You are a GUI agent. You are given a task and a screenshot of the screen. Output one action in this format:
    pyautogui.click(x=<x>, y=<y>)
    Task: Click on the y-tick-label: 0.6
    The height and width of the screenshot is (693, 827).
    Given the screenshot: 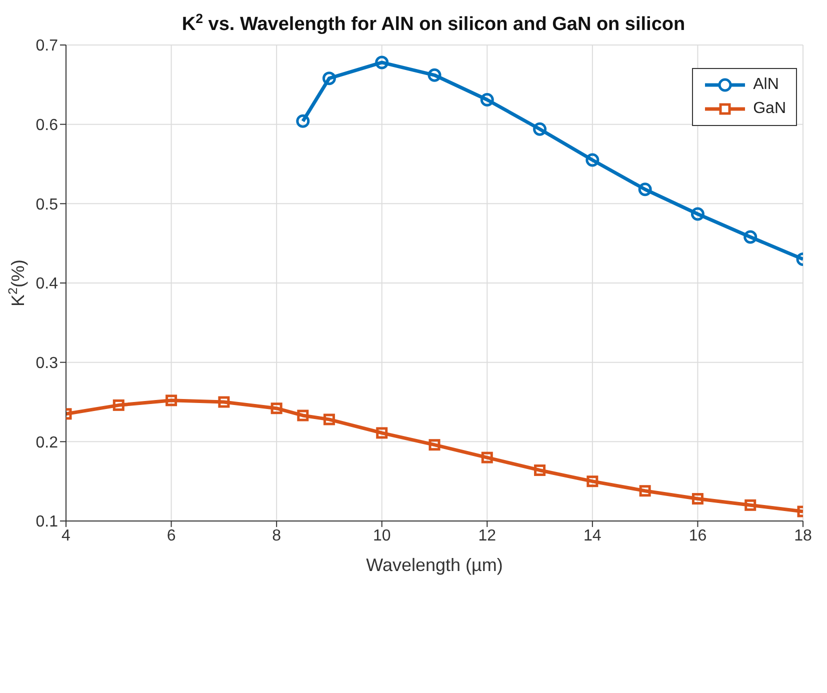 What is the action you would take?
    pyautogui.click(x=47, y=125)
    